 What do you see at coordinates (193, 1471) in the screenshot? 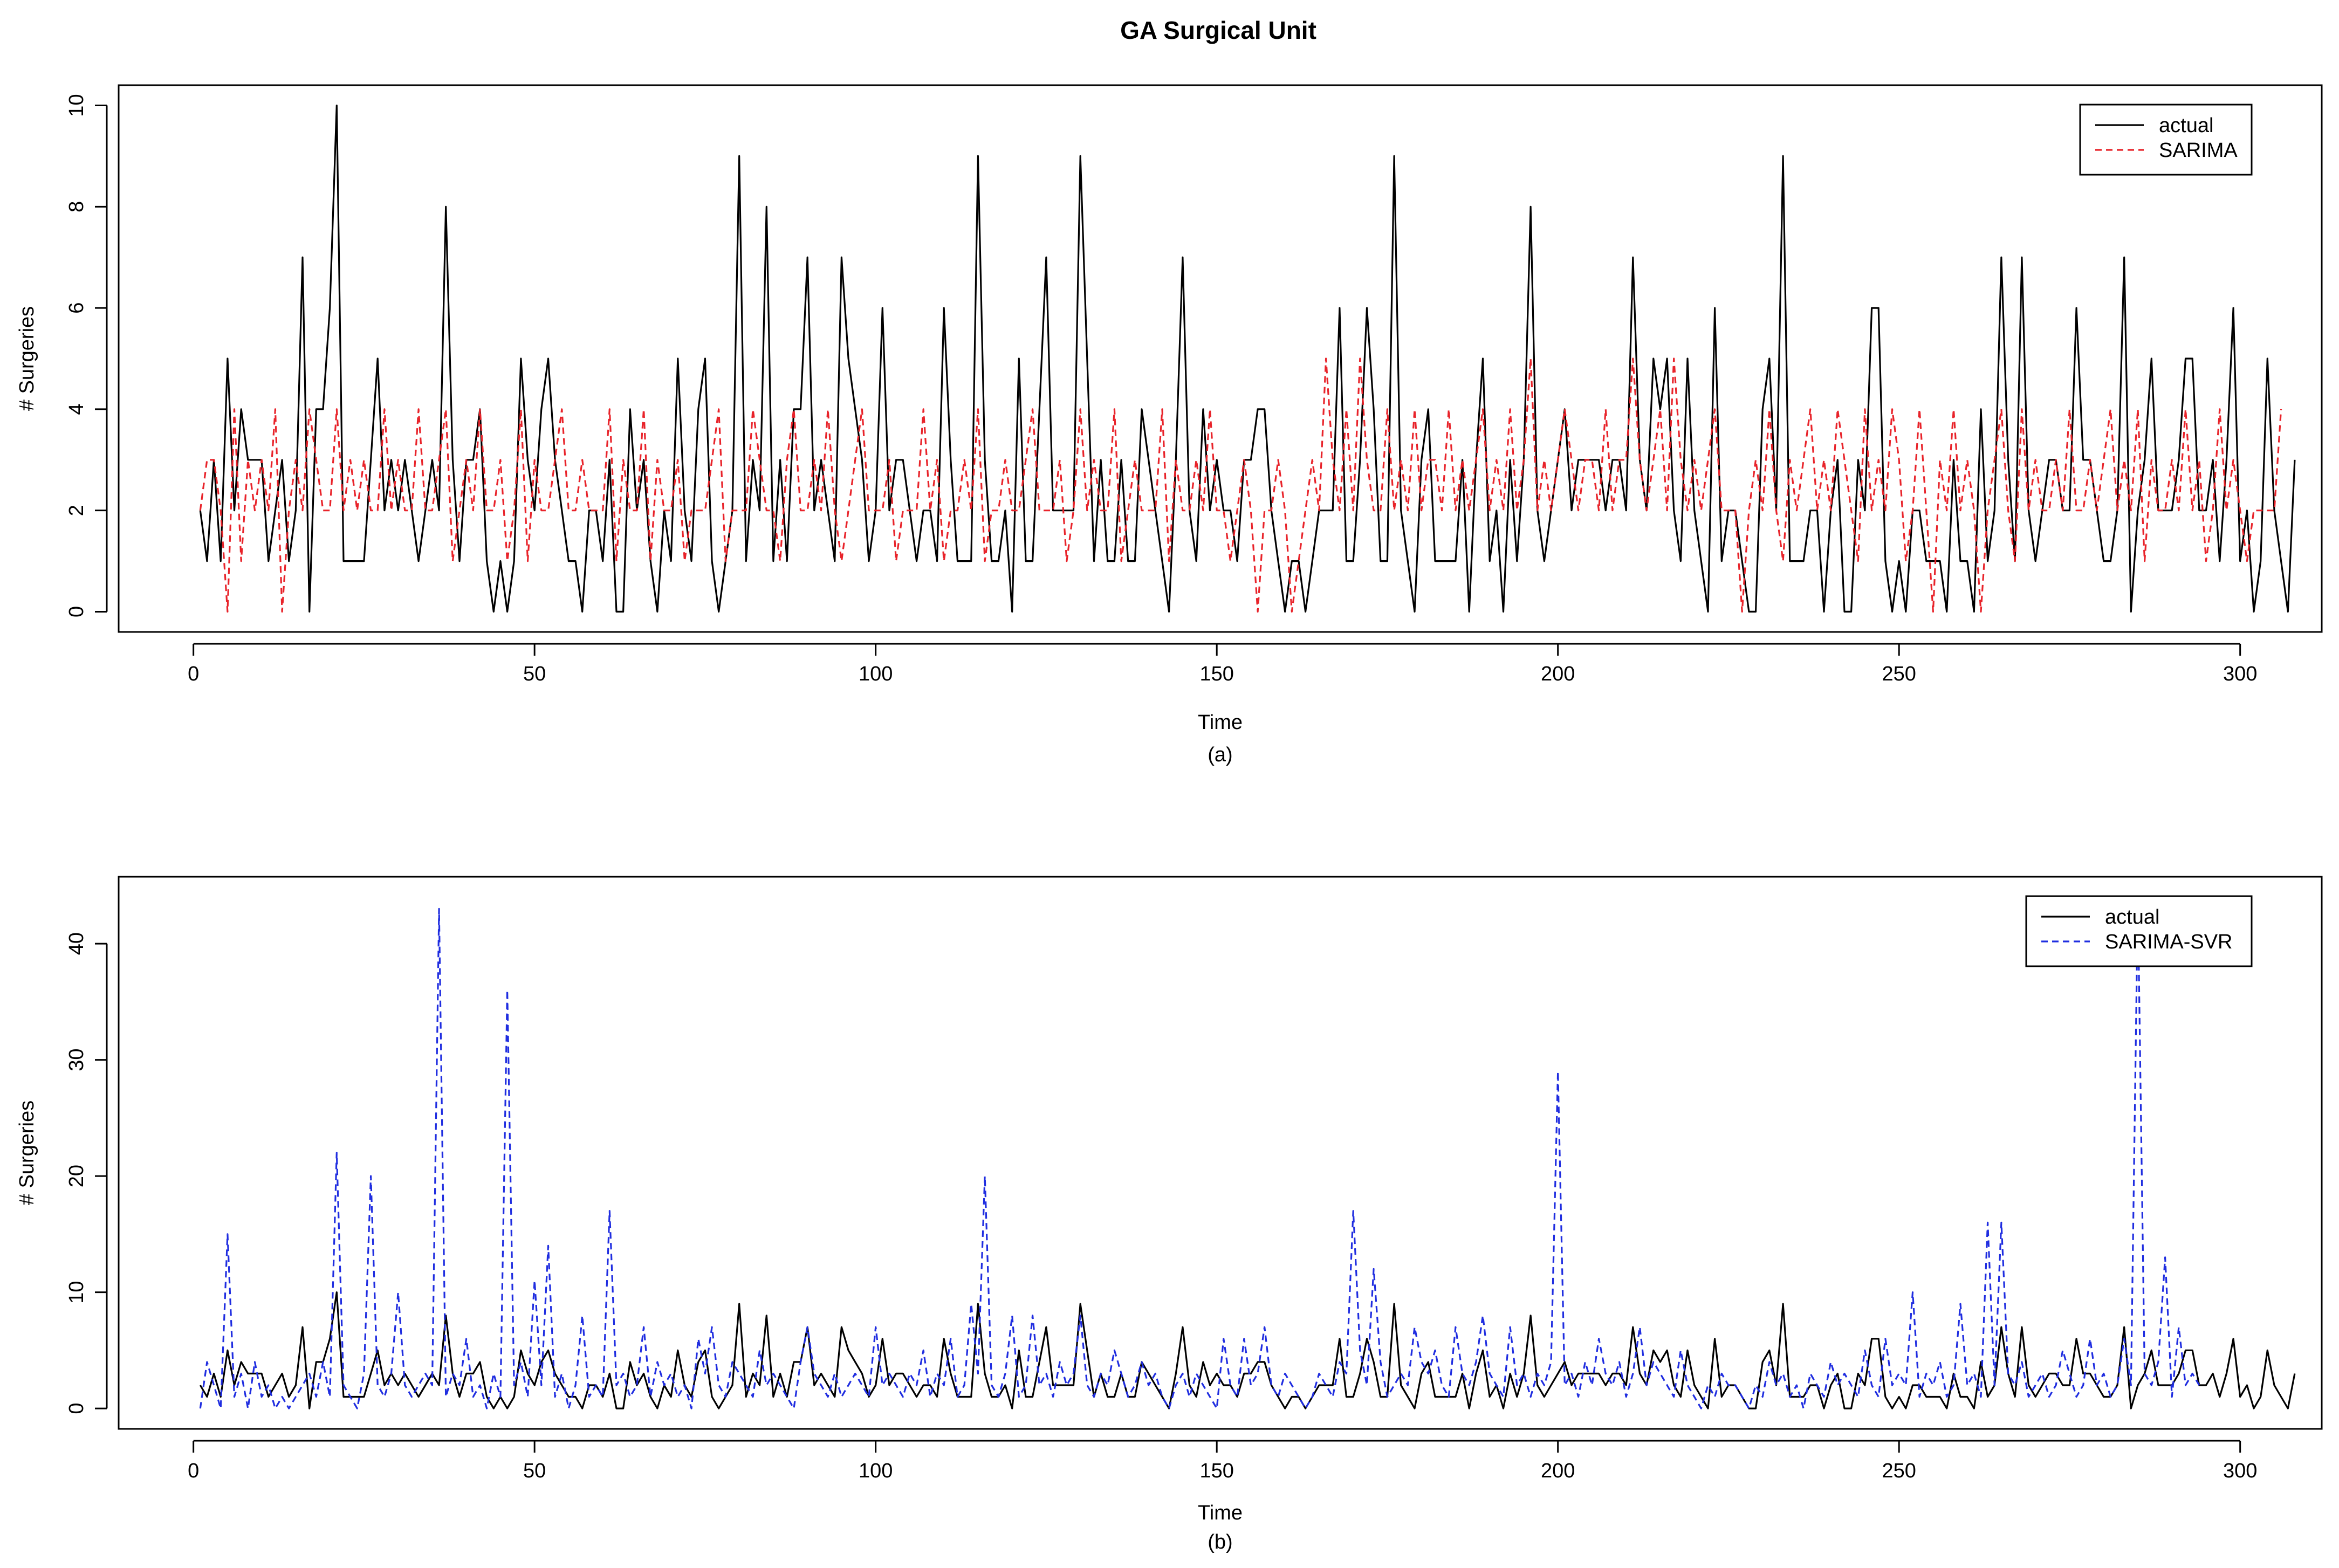
I see `p1-x-tick-label: 0` at bounding box center [193, 1471].